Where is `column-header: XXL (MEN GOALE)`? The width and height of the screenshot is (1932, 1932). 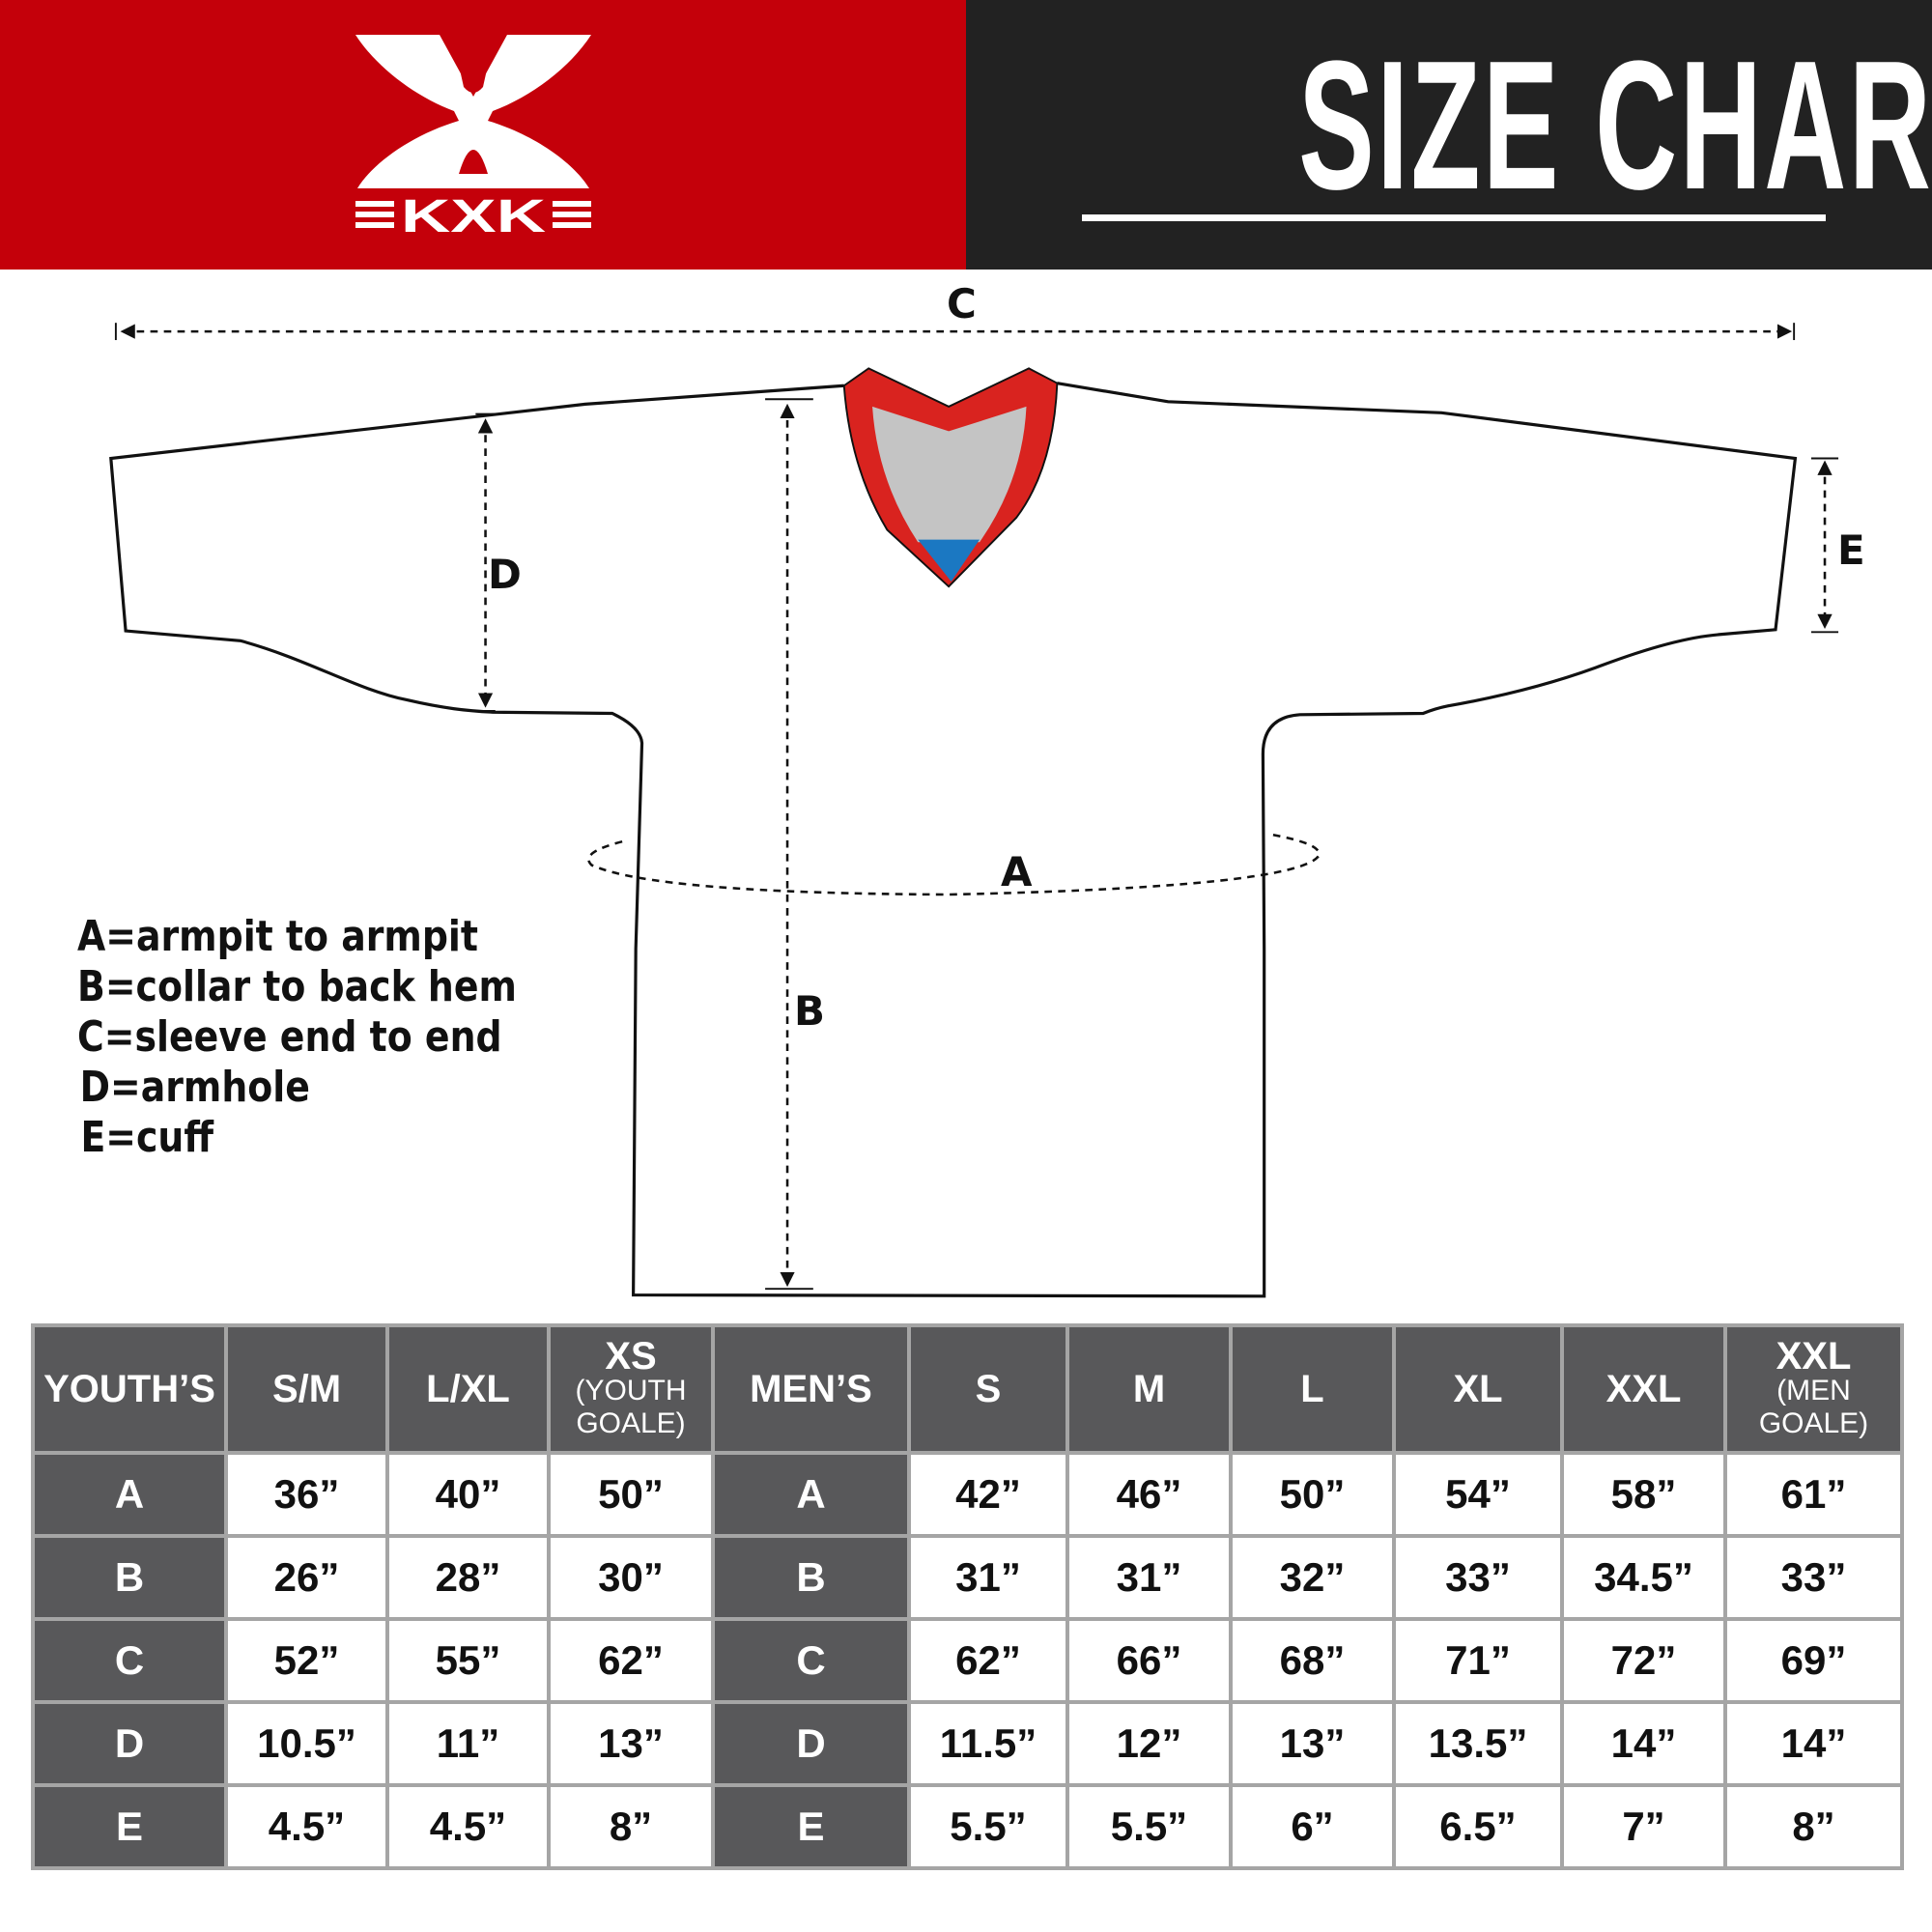 column-header: XXL (MEN GOALE) is located at coordinates (1813, 1389).